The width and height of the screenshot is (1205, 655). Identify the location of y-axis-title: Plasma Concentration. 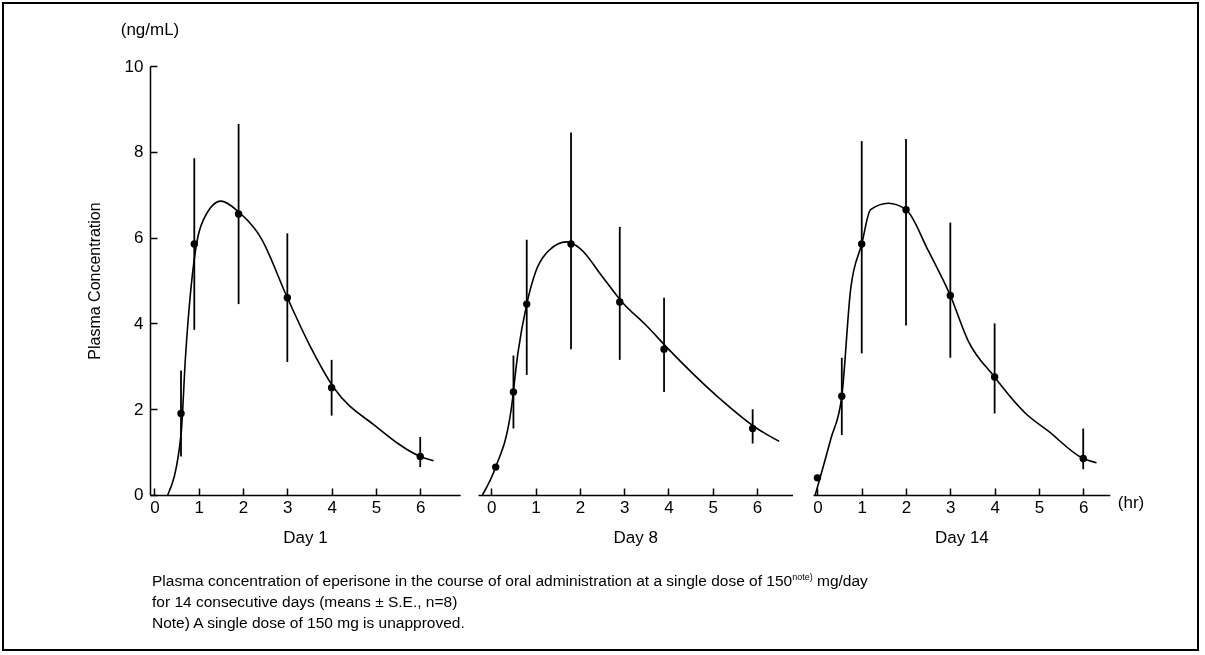
(94, 281).